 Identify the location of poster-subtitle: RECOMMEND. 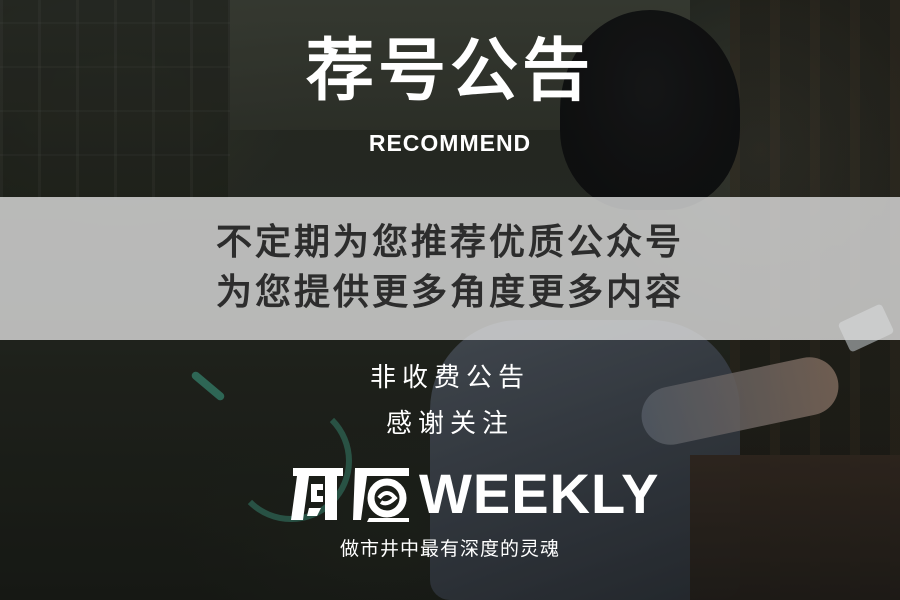
(450, 143).